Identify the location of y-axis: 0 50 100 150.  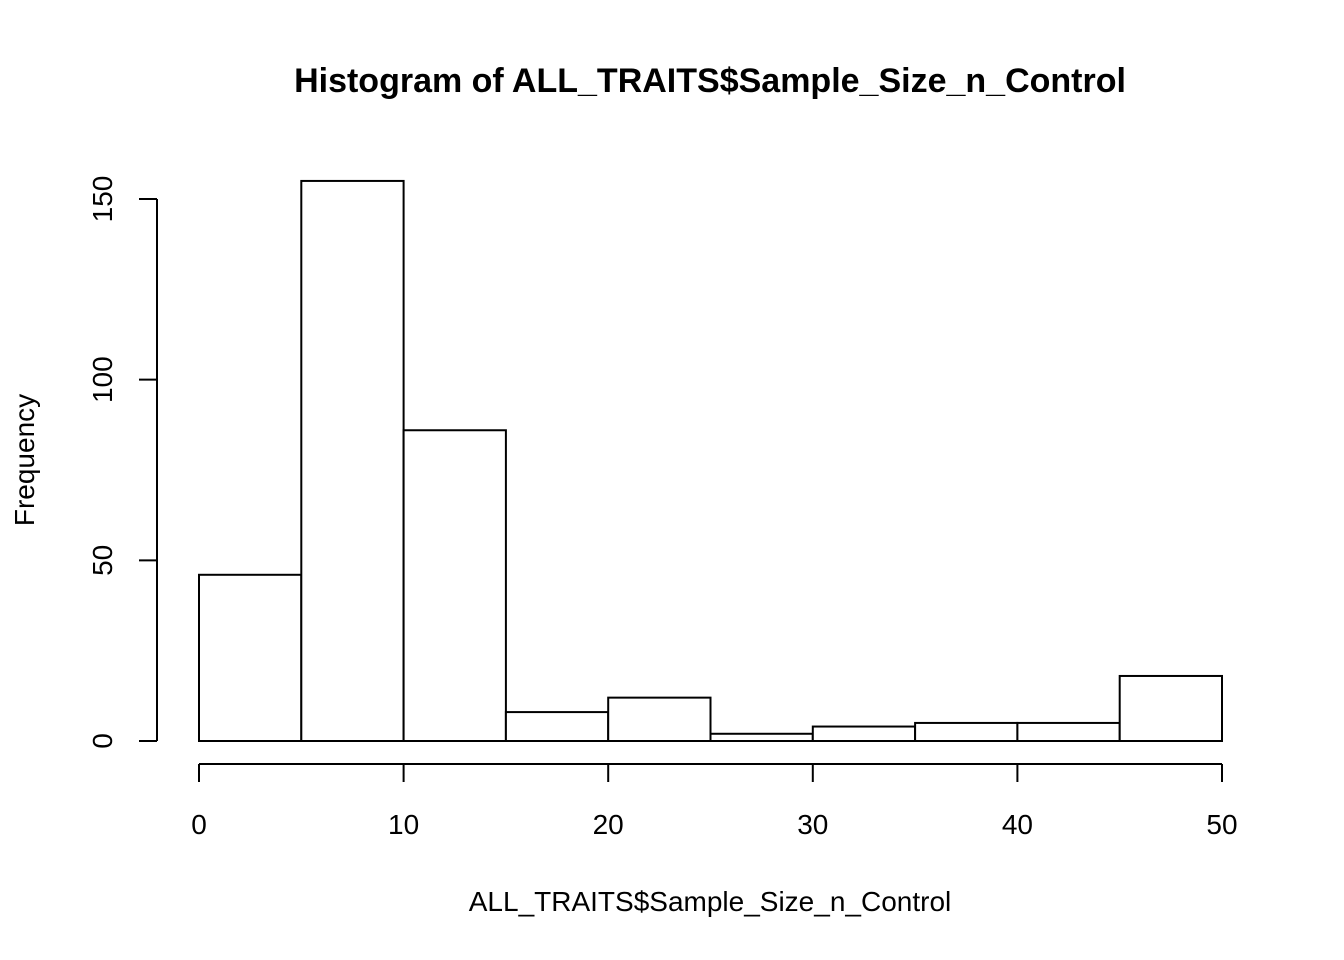
(122, 462).